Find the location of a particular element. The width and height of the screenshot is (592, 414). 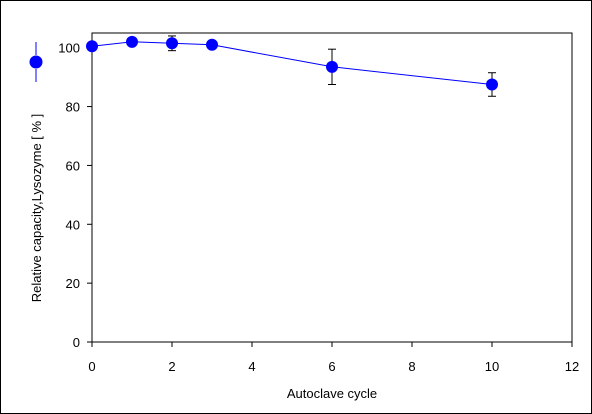

y-tick-label: 60 is located at coordinates (73, 165).